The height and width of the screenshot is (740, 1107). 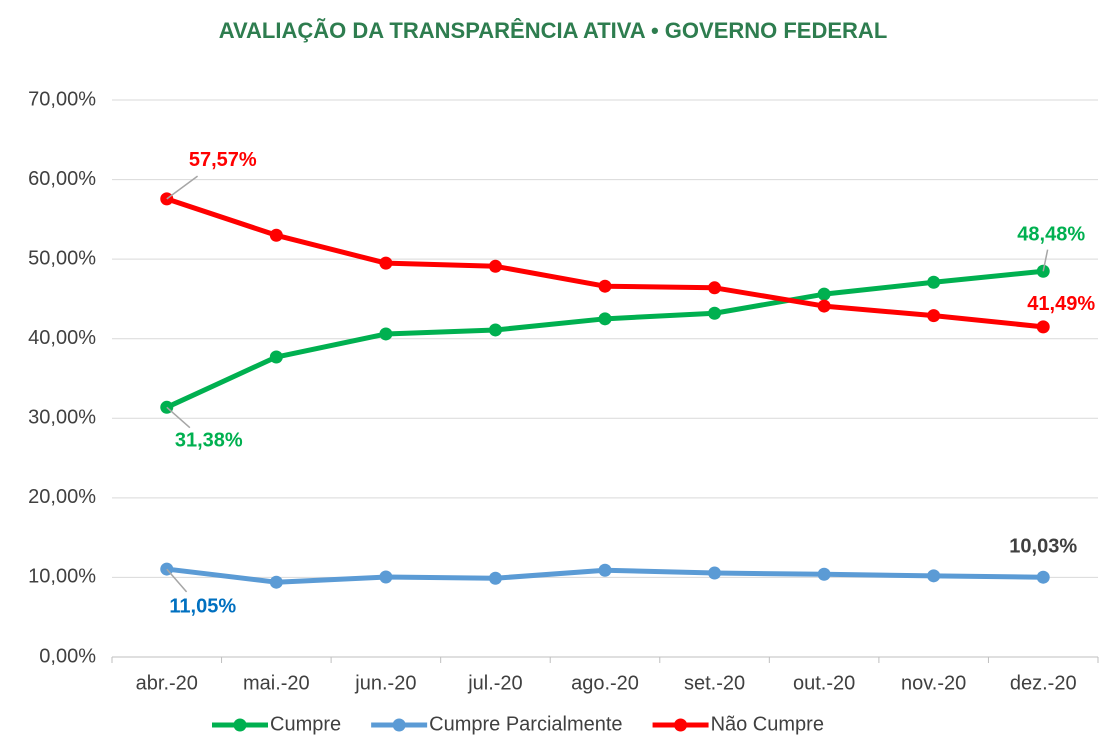 What do you see at coordinates (305, 724) in the screenshot?
I see `legend-label: Cumpre` at bounding box center [305, 724].